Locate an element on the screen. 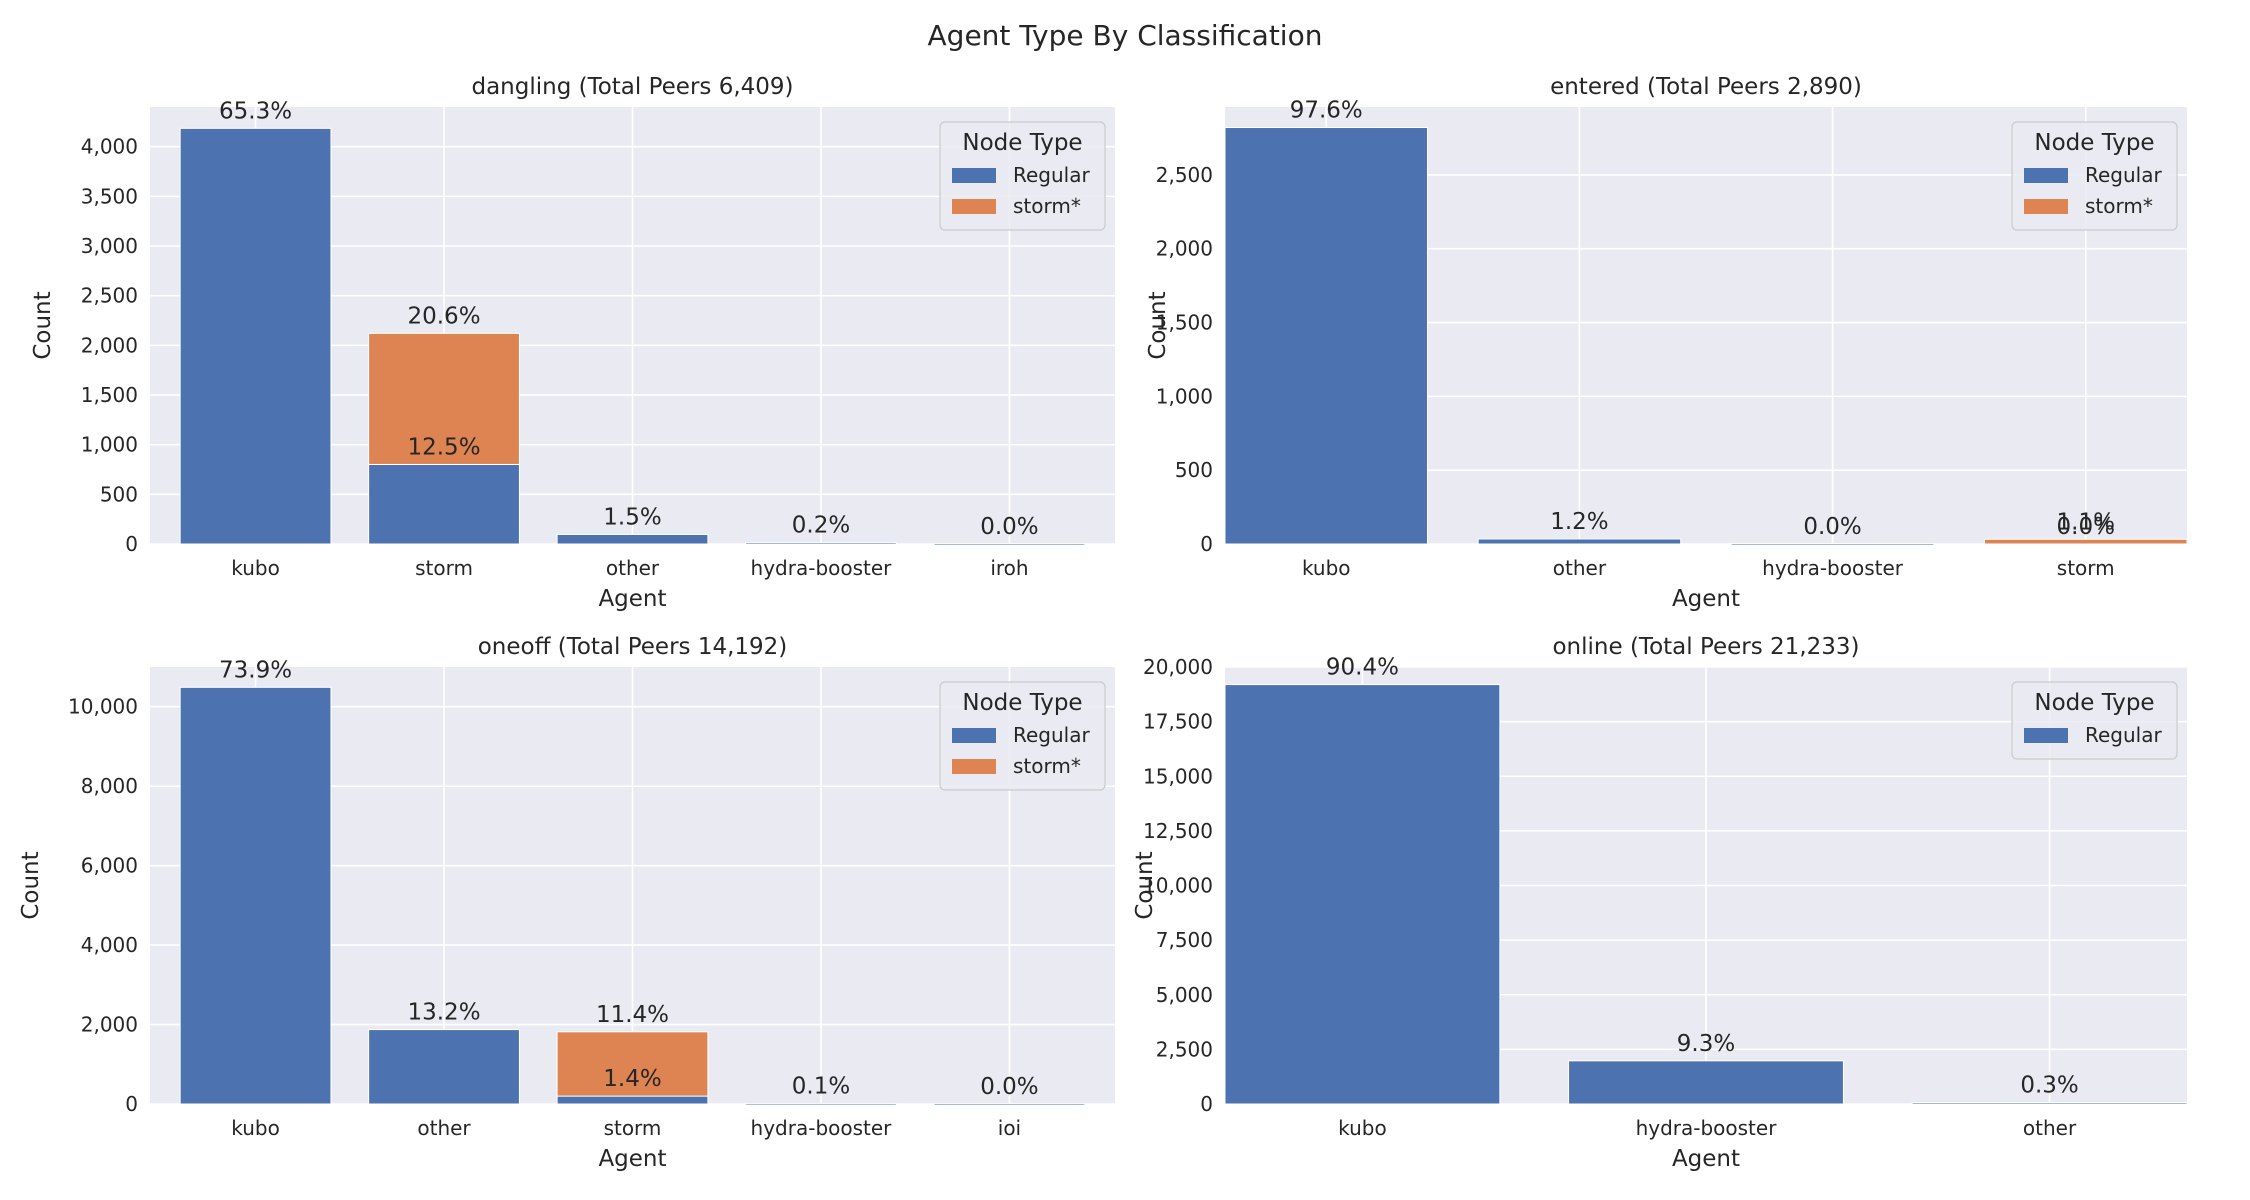  y-tick-label: 3,000 is located at coordinates (109, 246).